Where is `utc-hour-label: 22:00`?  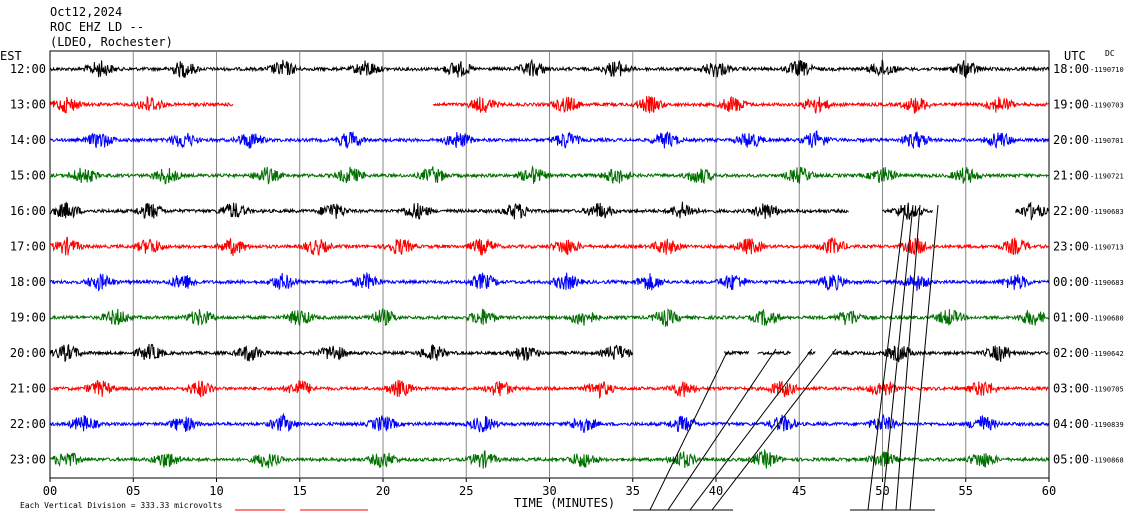 utc-hour-label: 22:00 is located at coordinates (1071, 211).